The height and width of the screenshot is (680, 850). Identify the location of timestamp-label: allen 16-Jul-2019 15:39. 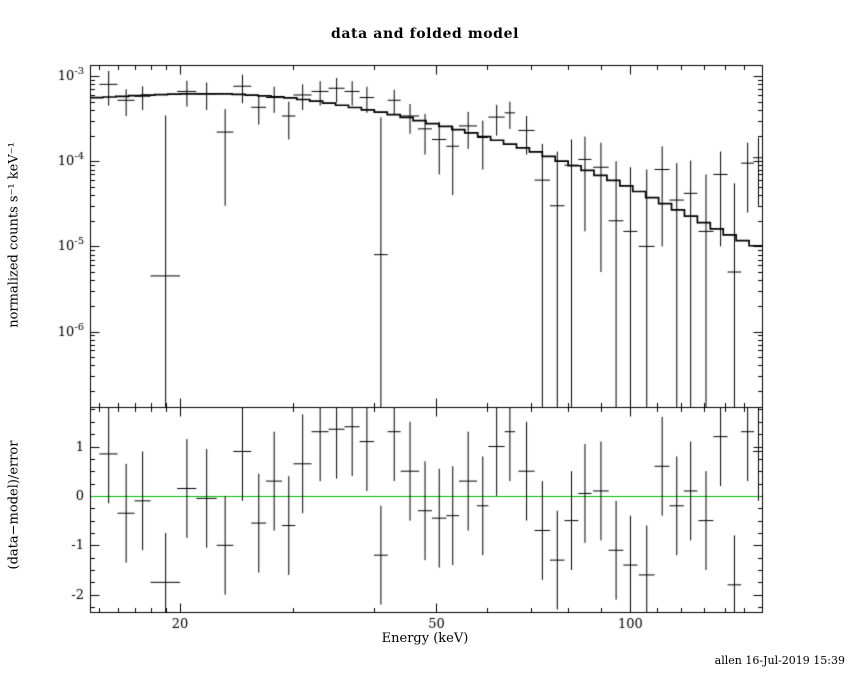
(779, 660).